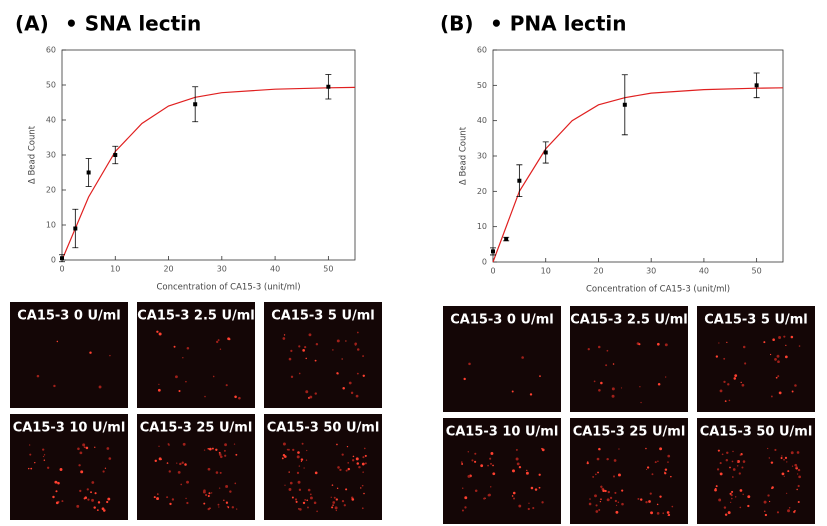 The height and width of the screenshot is (526, 827). What do you see at coordinates (482, 156) in the screenshot?
I see `y-tick-label: 30` at bounding box center [482, 156].